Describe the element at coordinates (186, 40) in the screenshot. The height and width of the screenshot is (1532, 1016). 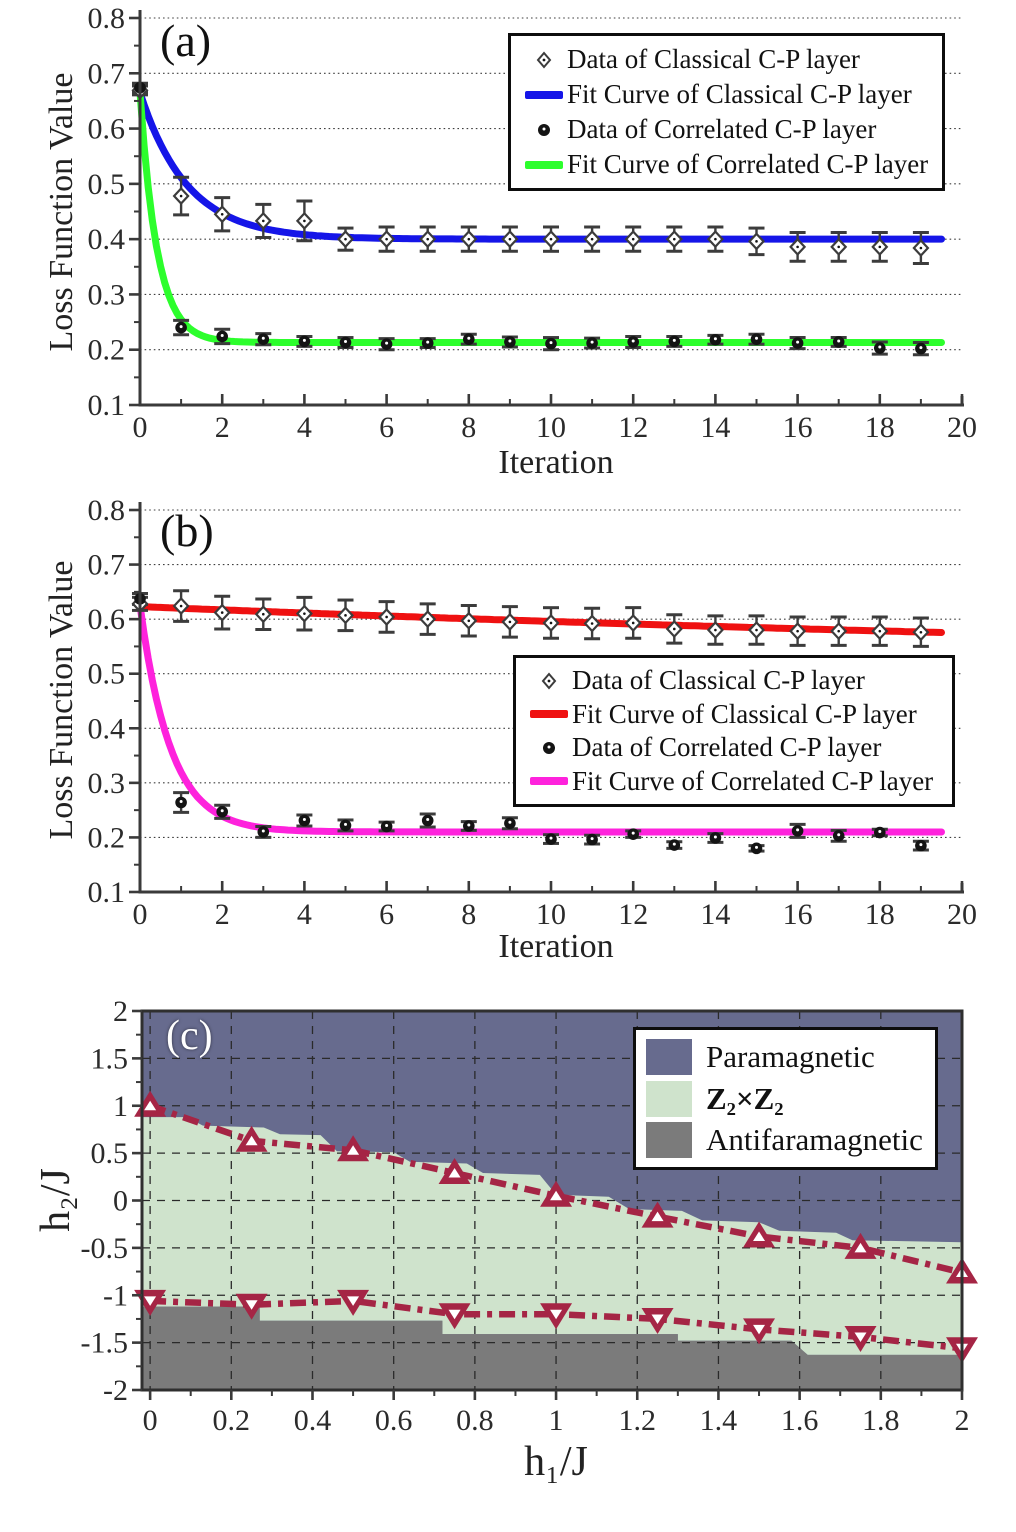
I see `panel-a-label: (a)` at that location.